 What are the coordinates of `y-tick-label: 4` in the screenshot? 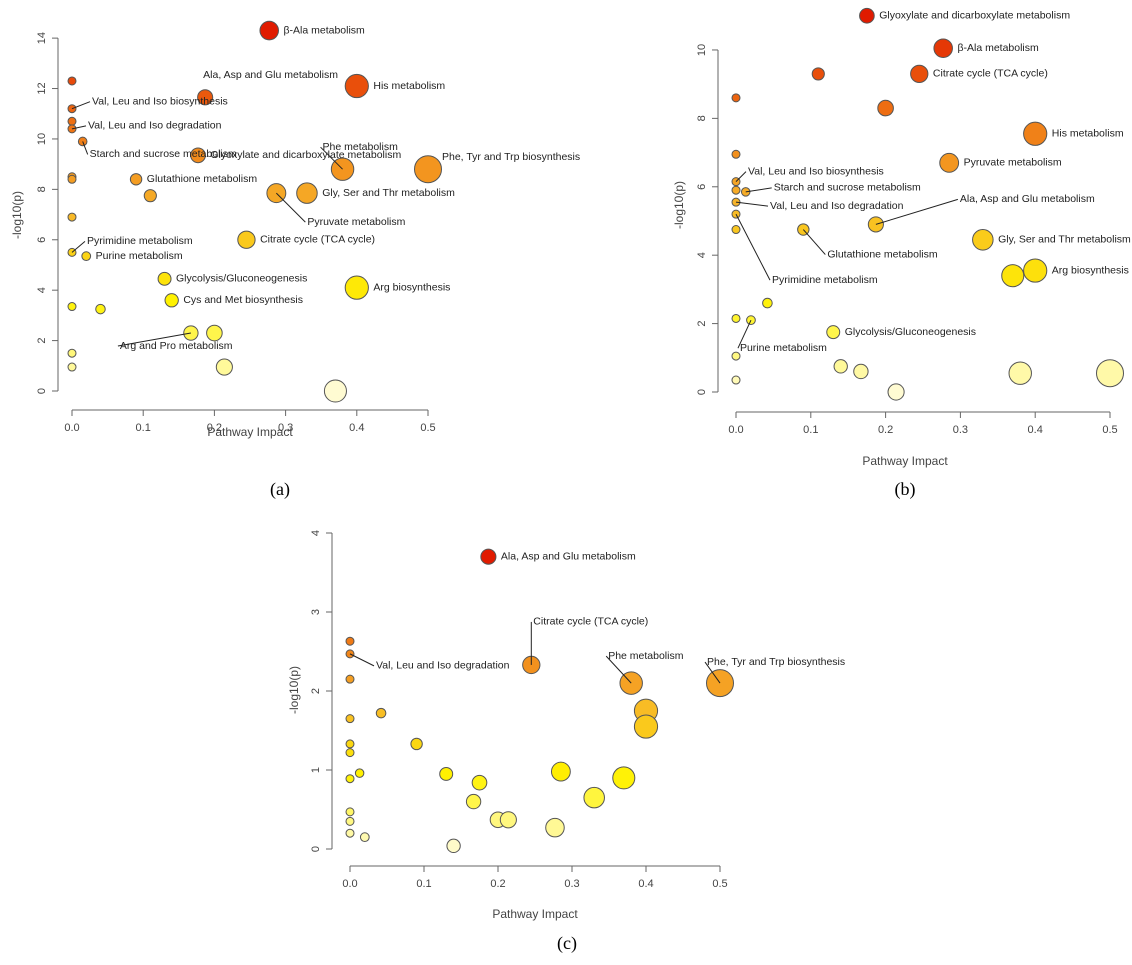 It's located at (42, 290).